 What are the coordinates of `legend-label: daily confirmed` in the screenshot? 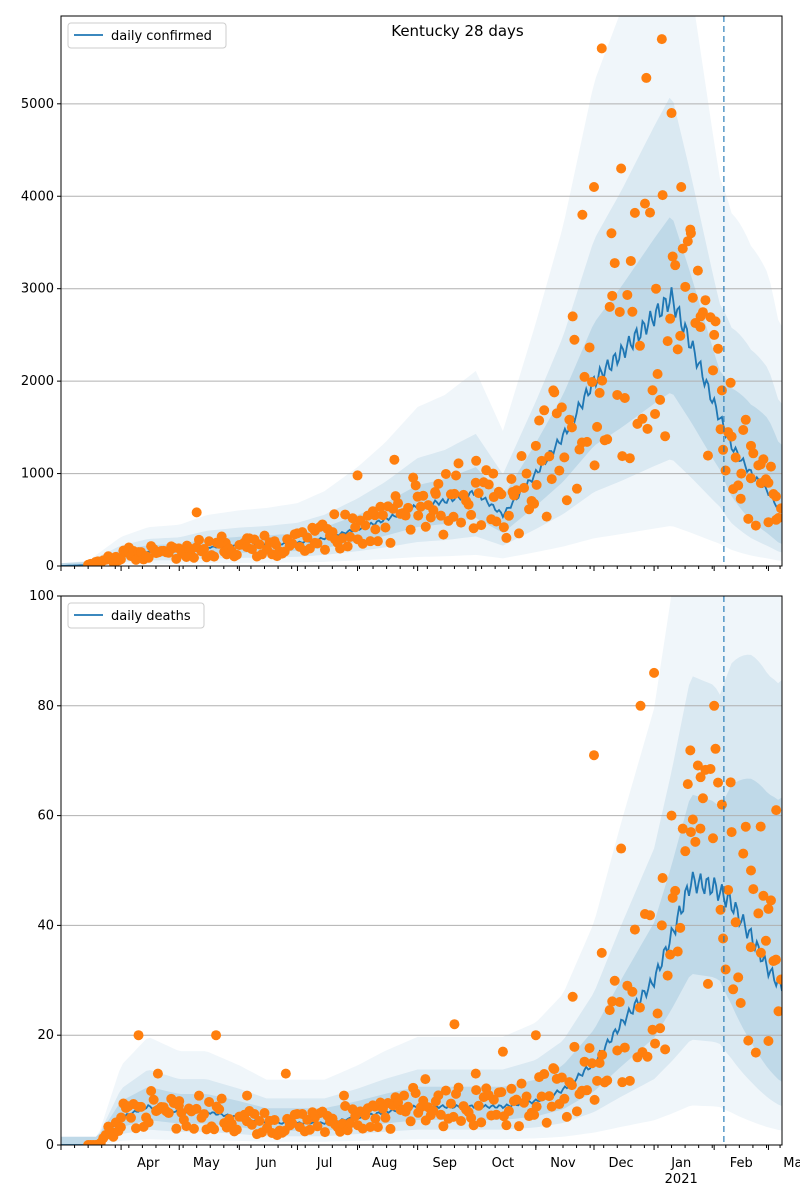 It's located at (161, 36).